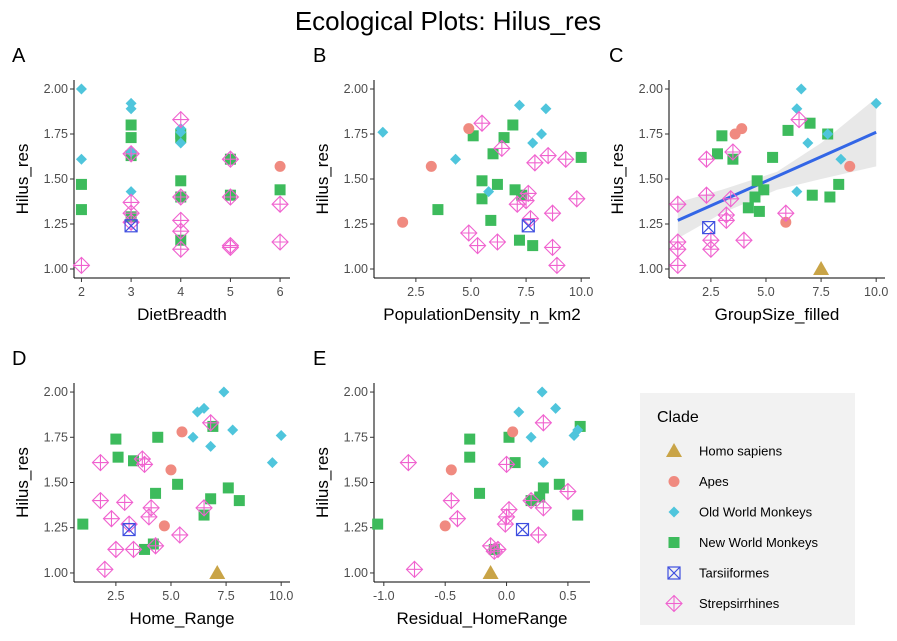 Image resolution: width=897 pixels, height=641 pixels. I want to click on panel-e-x-tick-label: -0.5, so click(445, 596).